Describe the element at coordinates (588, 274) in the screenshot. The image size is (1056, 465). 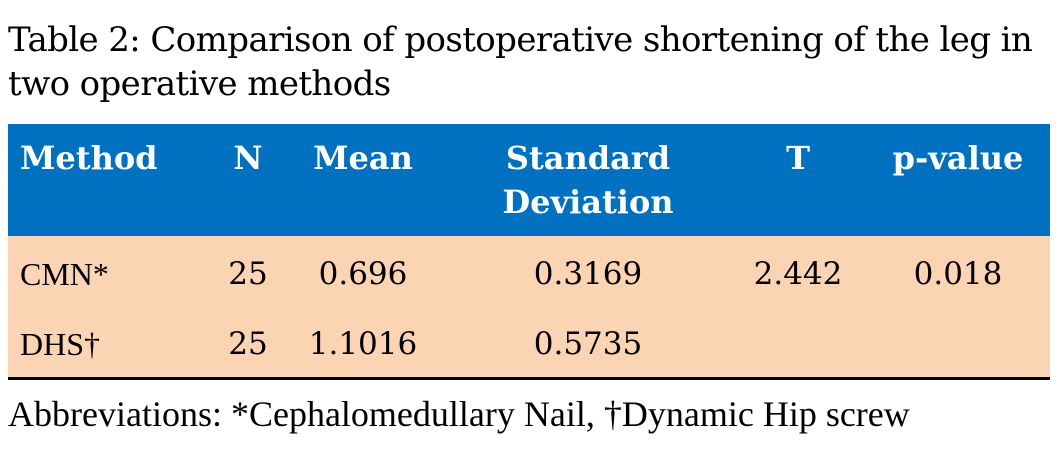
I see `cell-standard-deviation: 0.3169` at that location.